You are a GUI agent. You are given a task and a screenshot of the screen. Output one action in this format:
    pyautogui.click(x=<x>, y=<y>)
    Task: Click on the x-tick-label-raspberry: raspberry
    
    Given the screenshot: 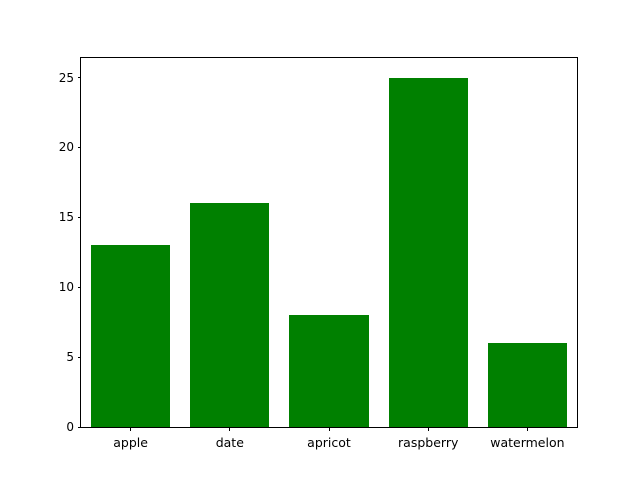 What is the action you would take?
    pyautogui.click(x=428, y=442)
    